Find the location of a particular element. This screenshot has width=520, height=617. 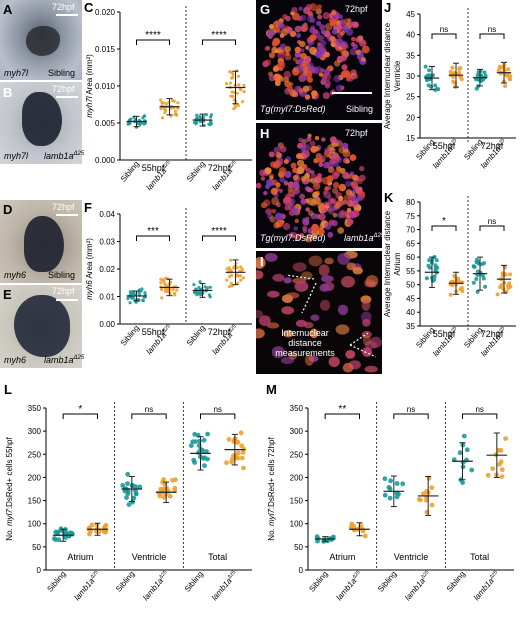

cond-sup-h: Δ25 is located at coordinates (379, 236).